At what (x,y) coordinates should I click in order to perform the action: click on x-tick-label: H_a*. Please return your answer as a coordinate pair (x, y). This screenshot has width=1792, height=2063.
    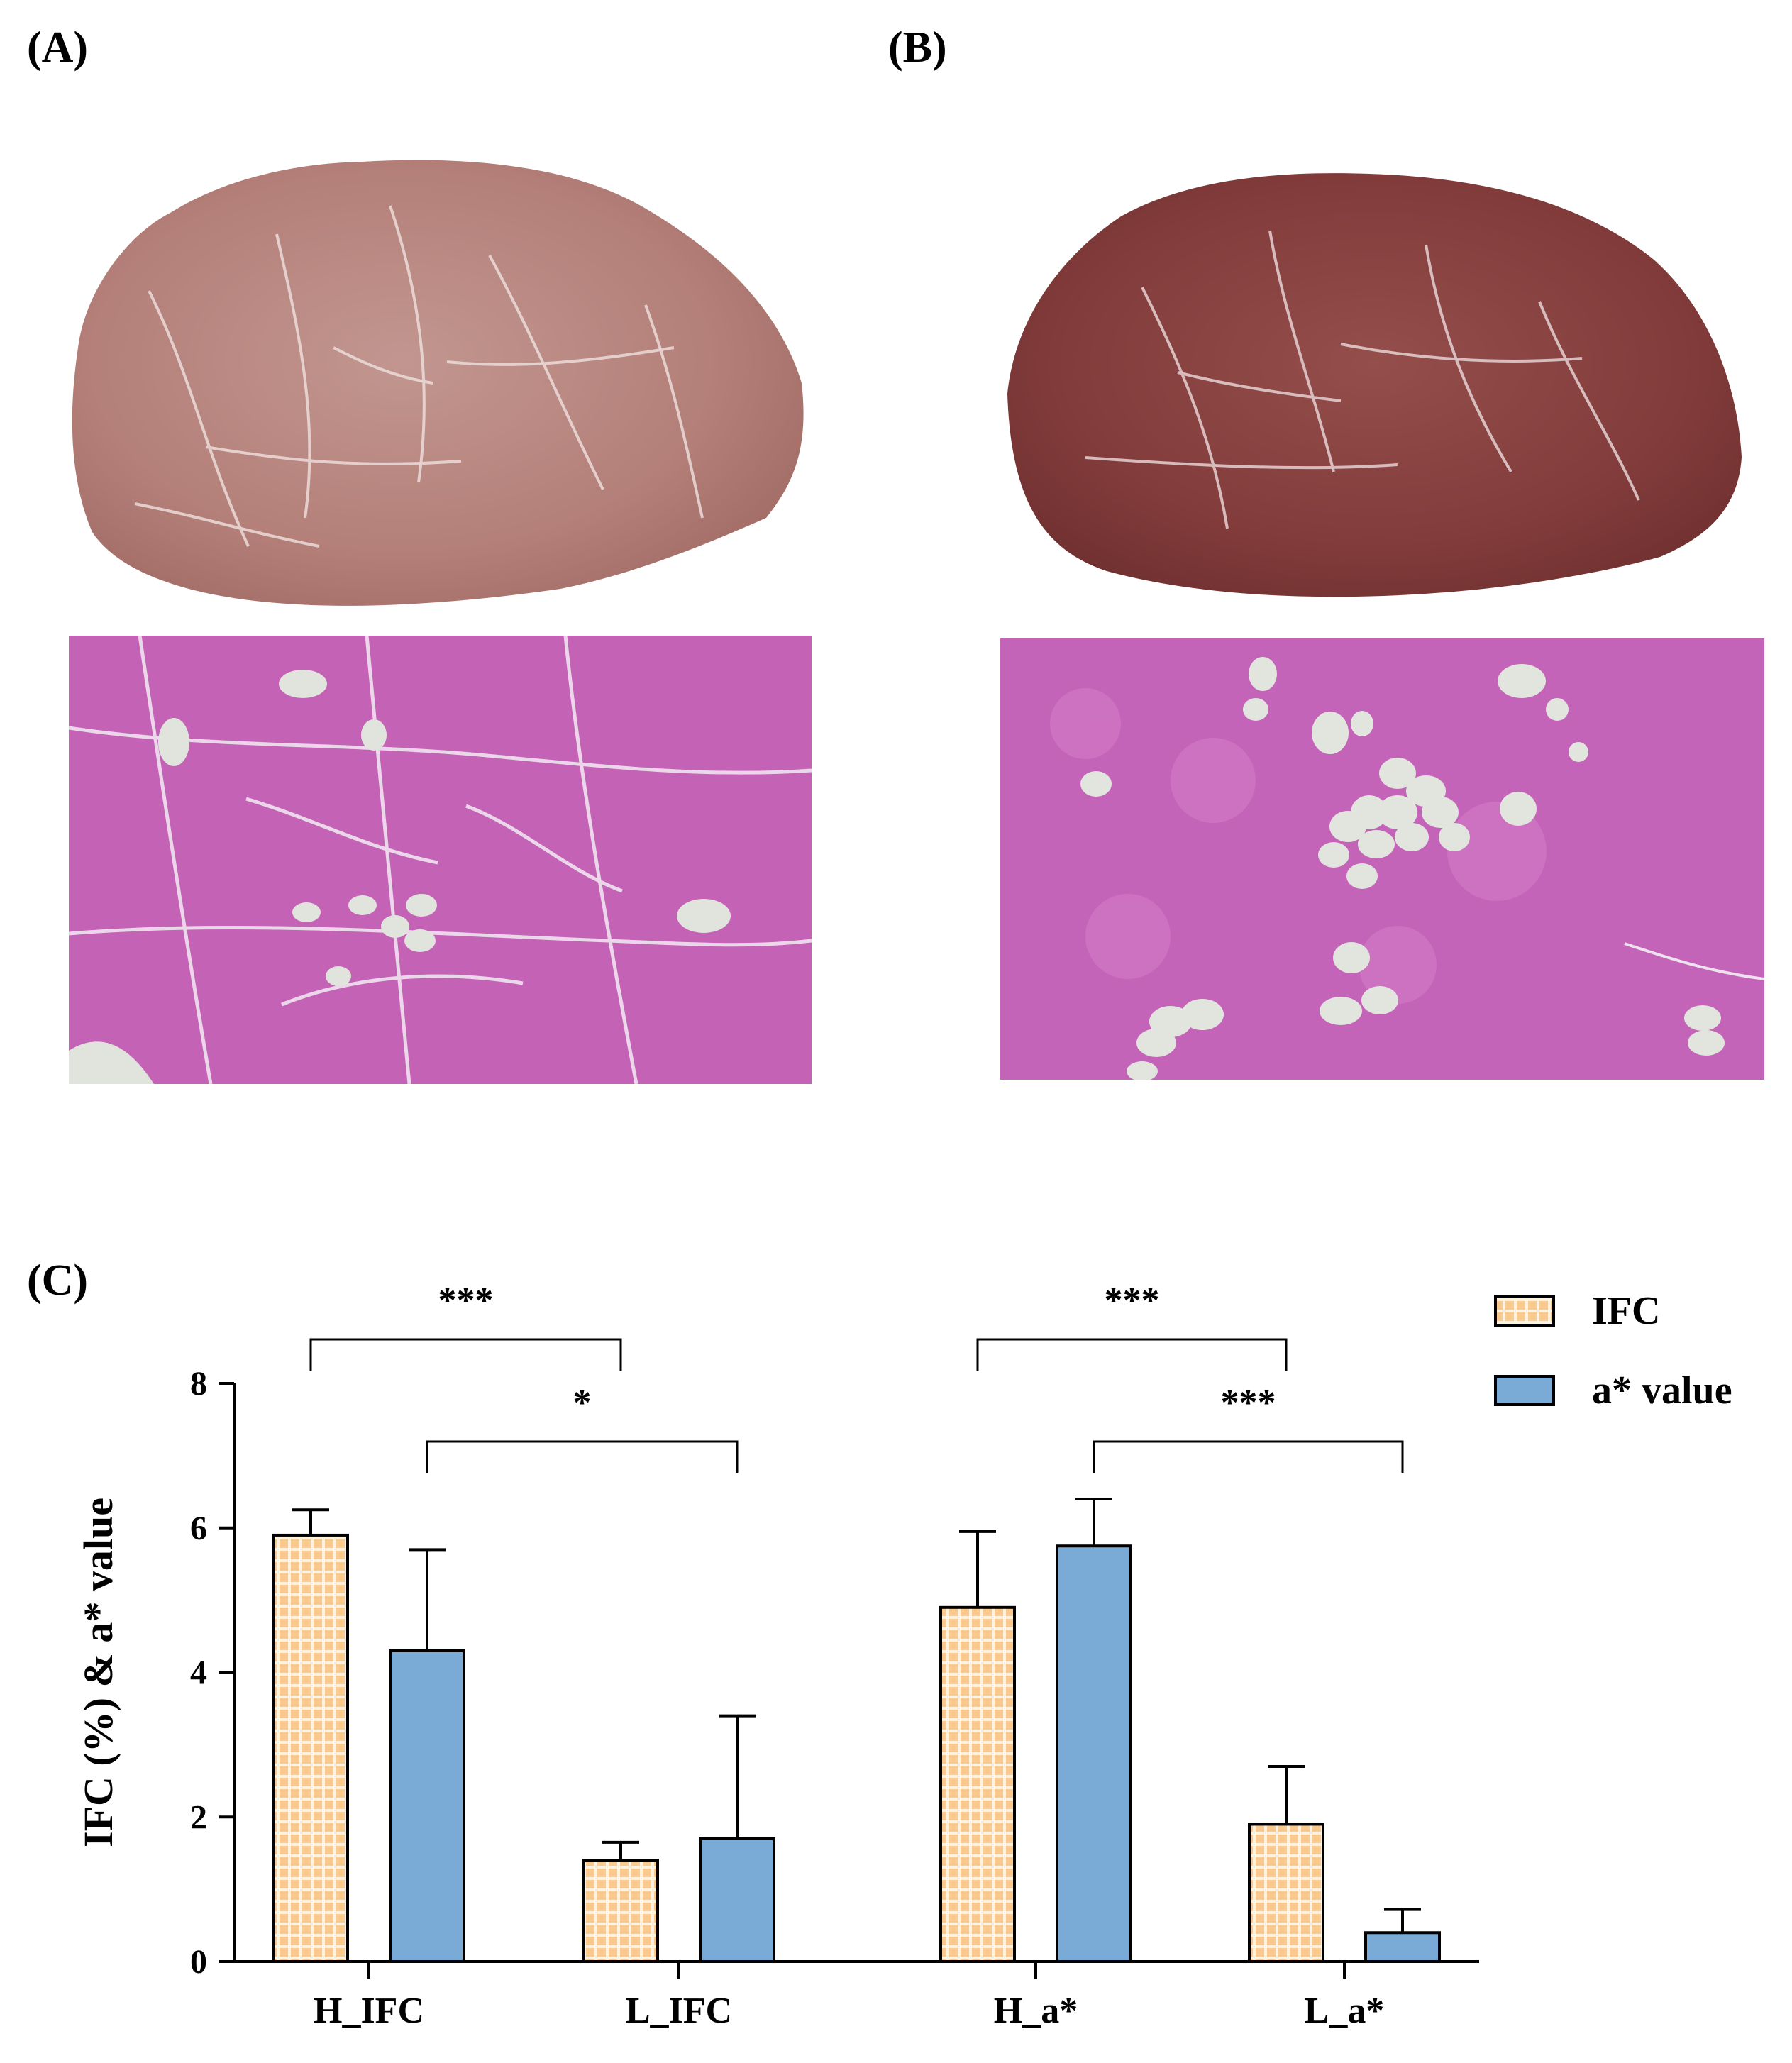
    Looking at the image, I should click on (1036, 2011).